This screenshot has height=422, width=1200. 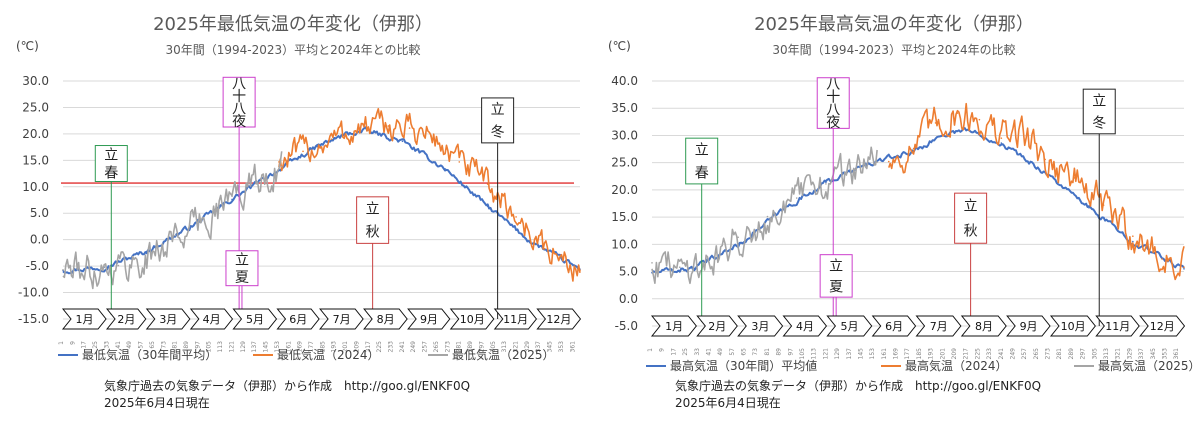 What do you see at coordinates (1153, 354) in the screenshot?
I see `day-of-year-label: 345` at bounding box center [1153, 354].